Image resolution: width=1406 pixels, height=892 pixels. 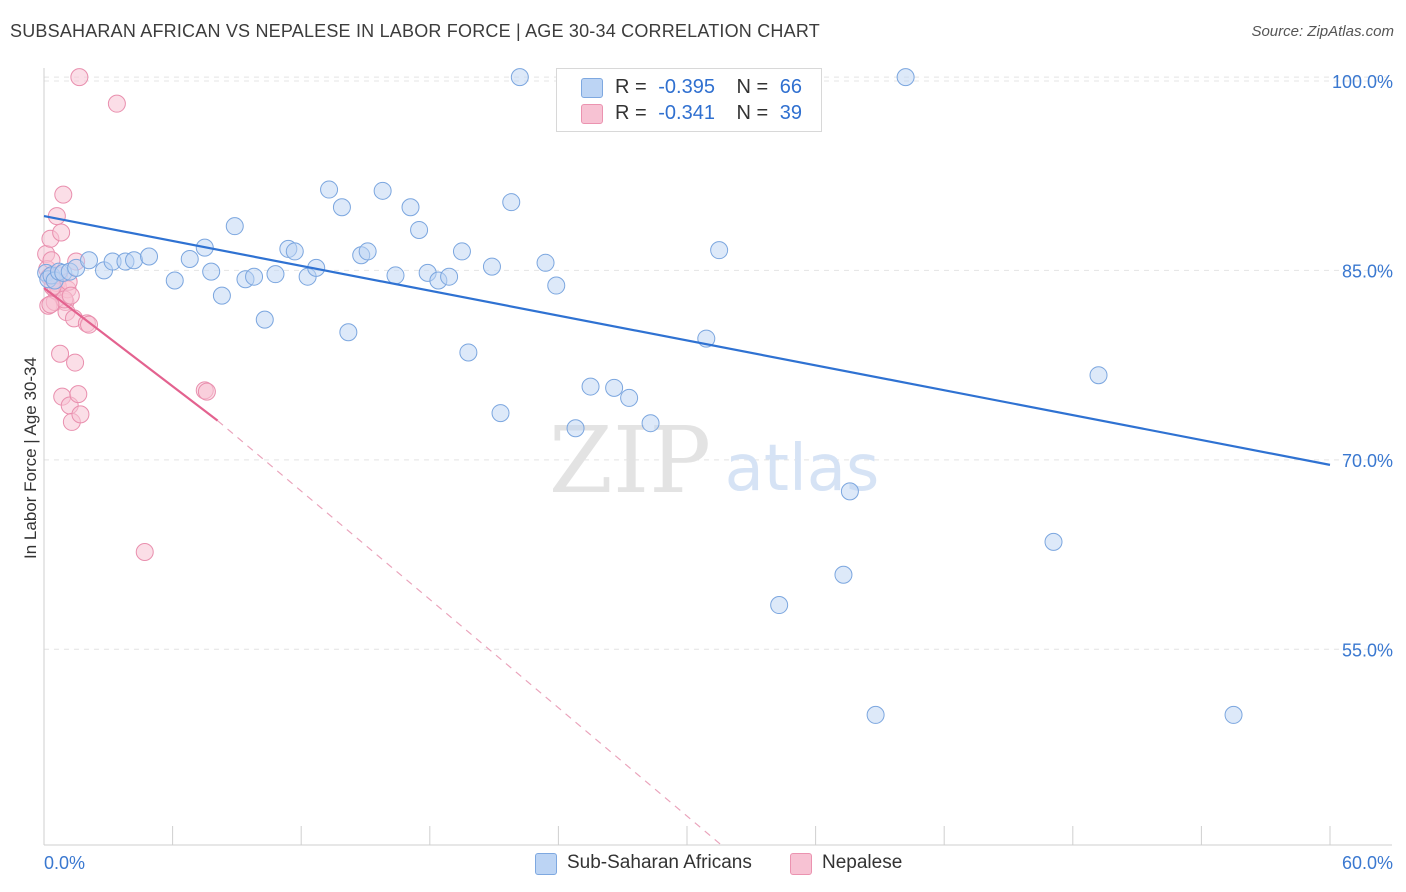 I want to click on r-value: -0.341, so click(x=686, y=113).